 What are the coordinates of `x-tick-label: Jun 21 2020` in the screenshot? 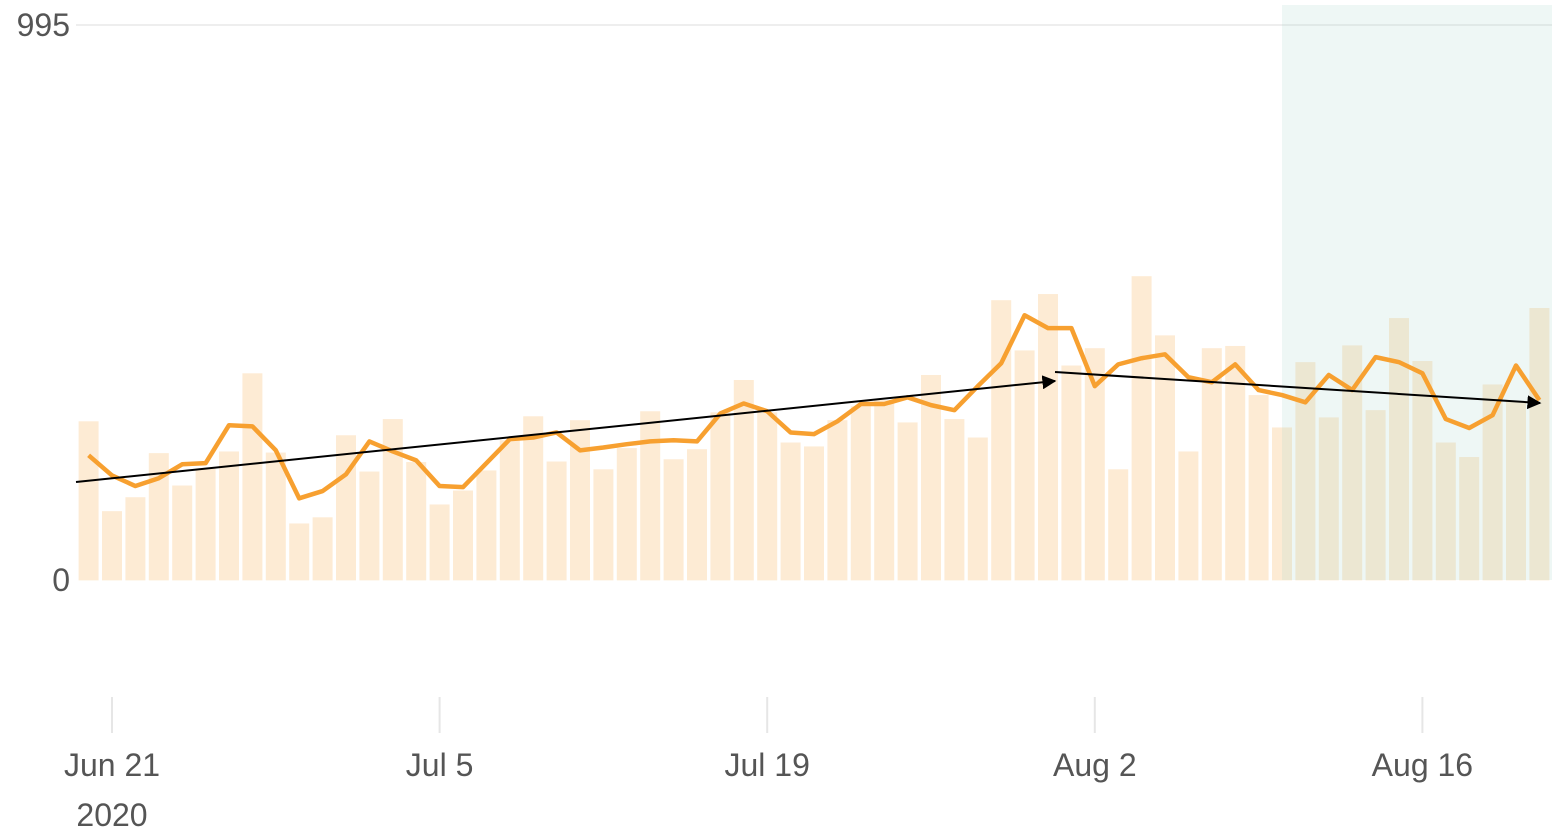 It's located at (112, 789).